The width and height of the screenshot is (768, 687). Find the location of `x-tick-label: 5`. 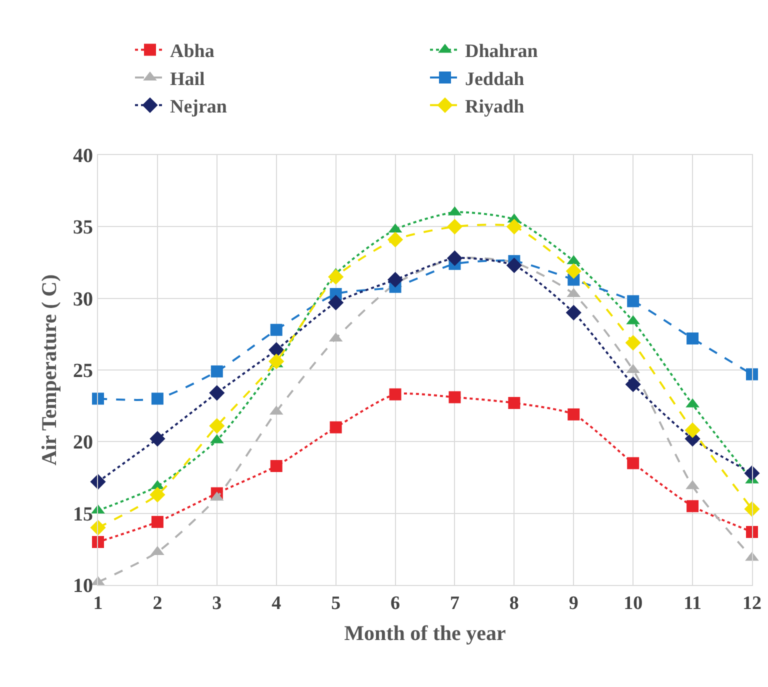

x-tick-label: 5 is located at coordinates (336, 603).